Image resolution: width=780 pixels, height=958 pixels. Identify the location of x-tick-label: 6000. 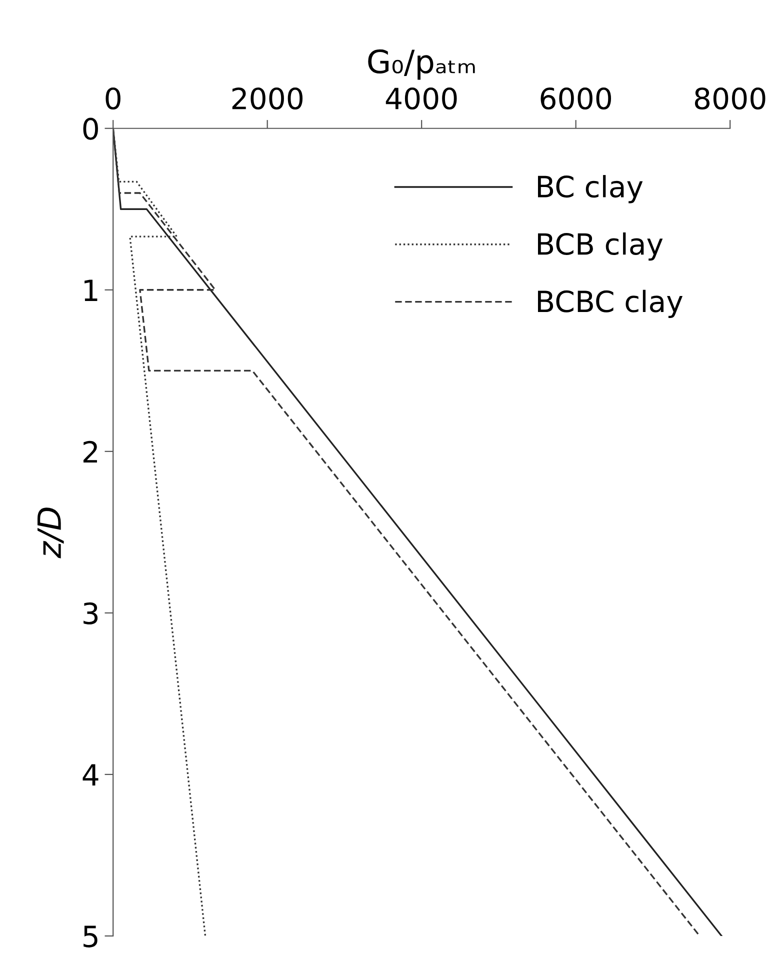
(576, 98).